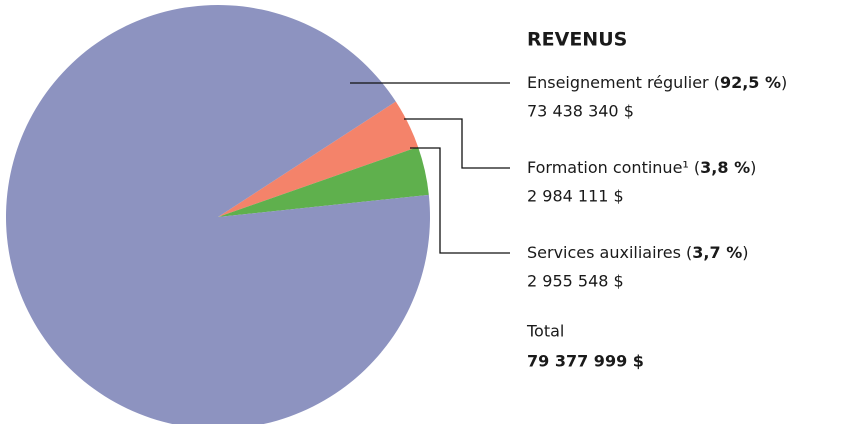 The image size is (848, 424). Describe the element at coordinates (604, 252) in the screenshot. I see `category-name: Services auxiliaires` at that location.